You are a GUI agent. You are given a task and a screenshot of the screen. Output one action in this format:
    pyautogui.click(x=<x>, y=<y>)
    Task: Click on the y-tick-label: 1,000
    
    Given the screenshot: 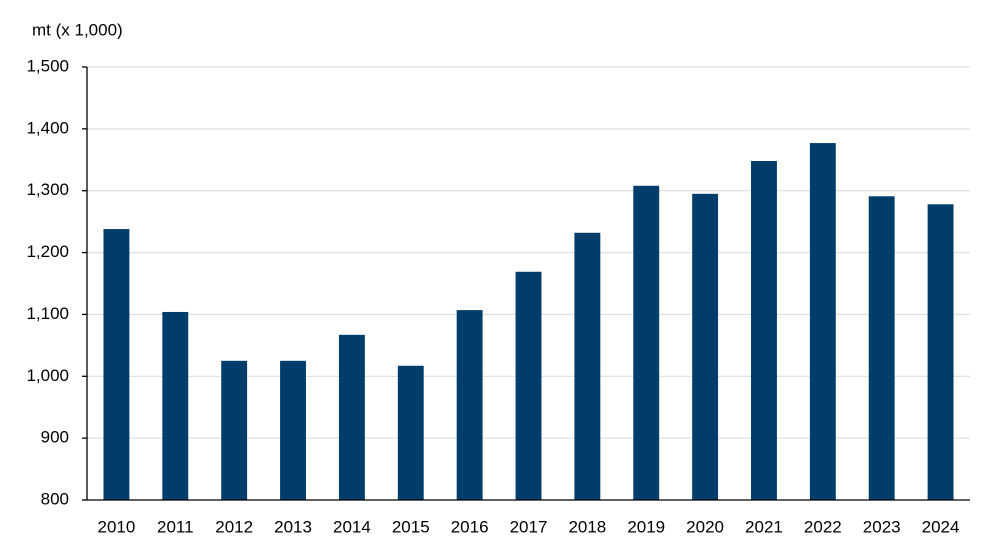 What is the action you would take?
    pyautogui.click(x=47, y=375)
    